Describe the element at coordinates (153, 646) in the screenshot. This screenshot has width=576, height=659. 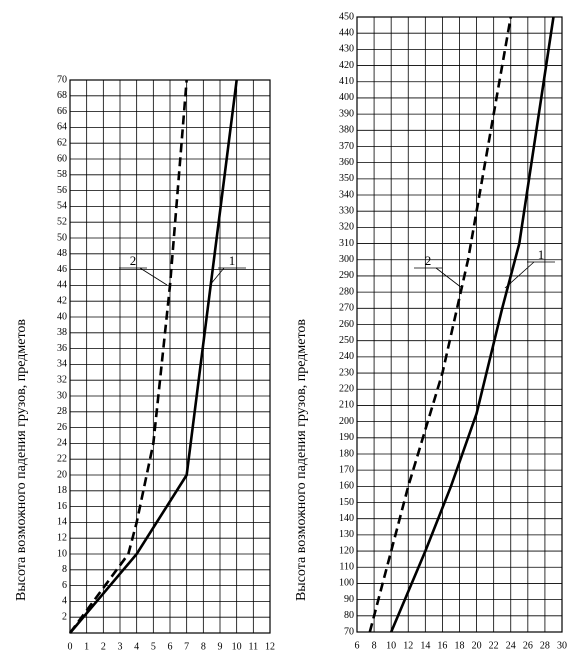
I see `x-tick-label: 5` at that location.